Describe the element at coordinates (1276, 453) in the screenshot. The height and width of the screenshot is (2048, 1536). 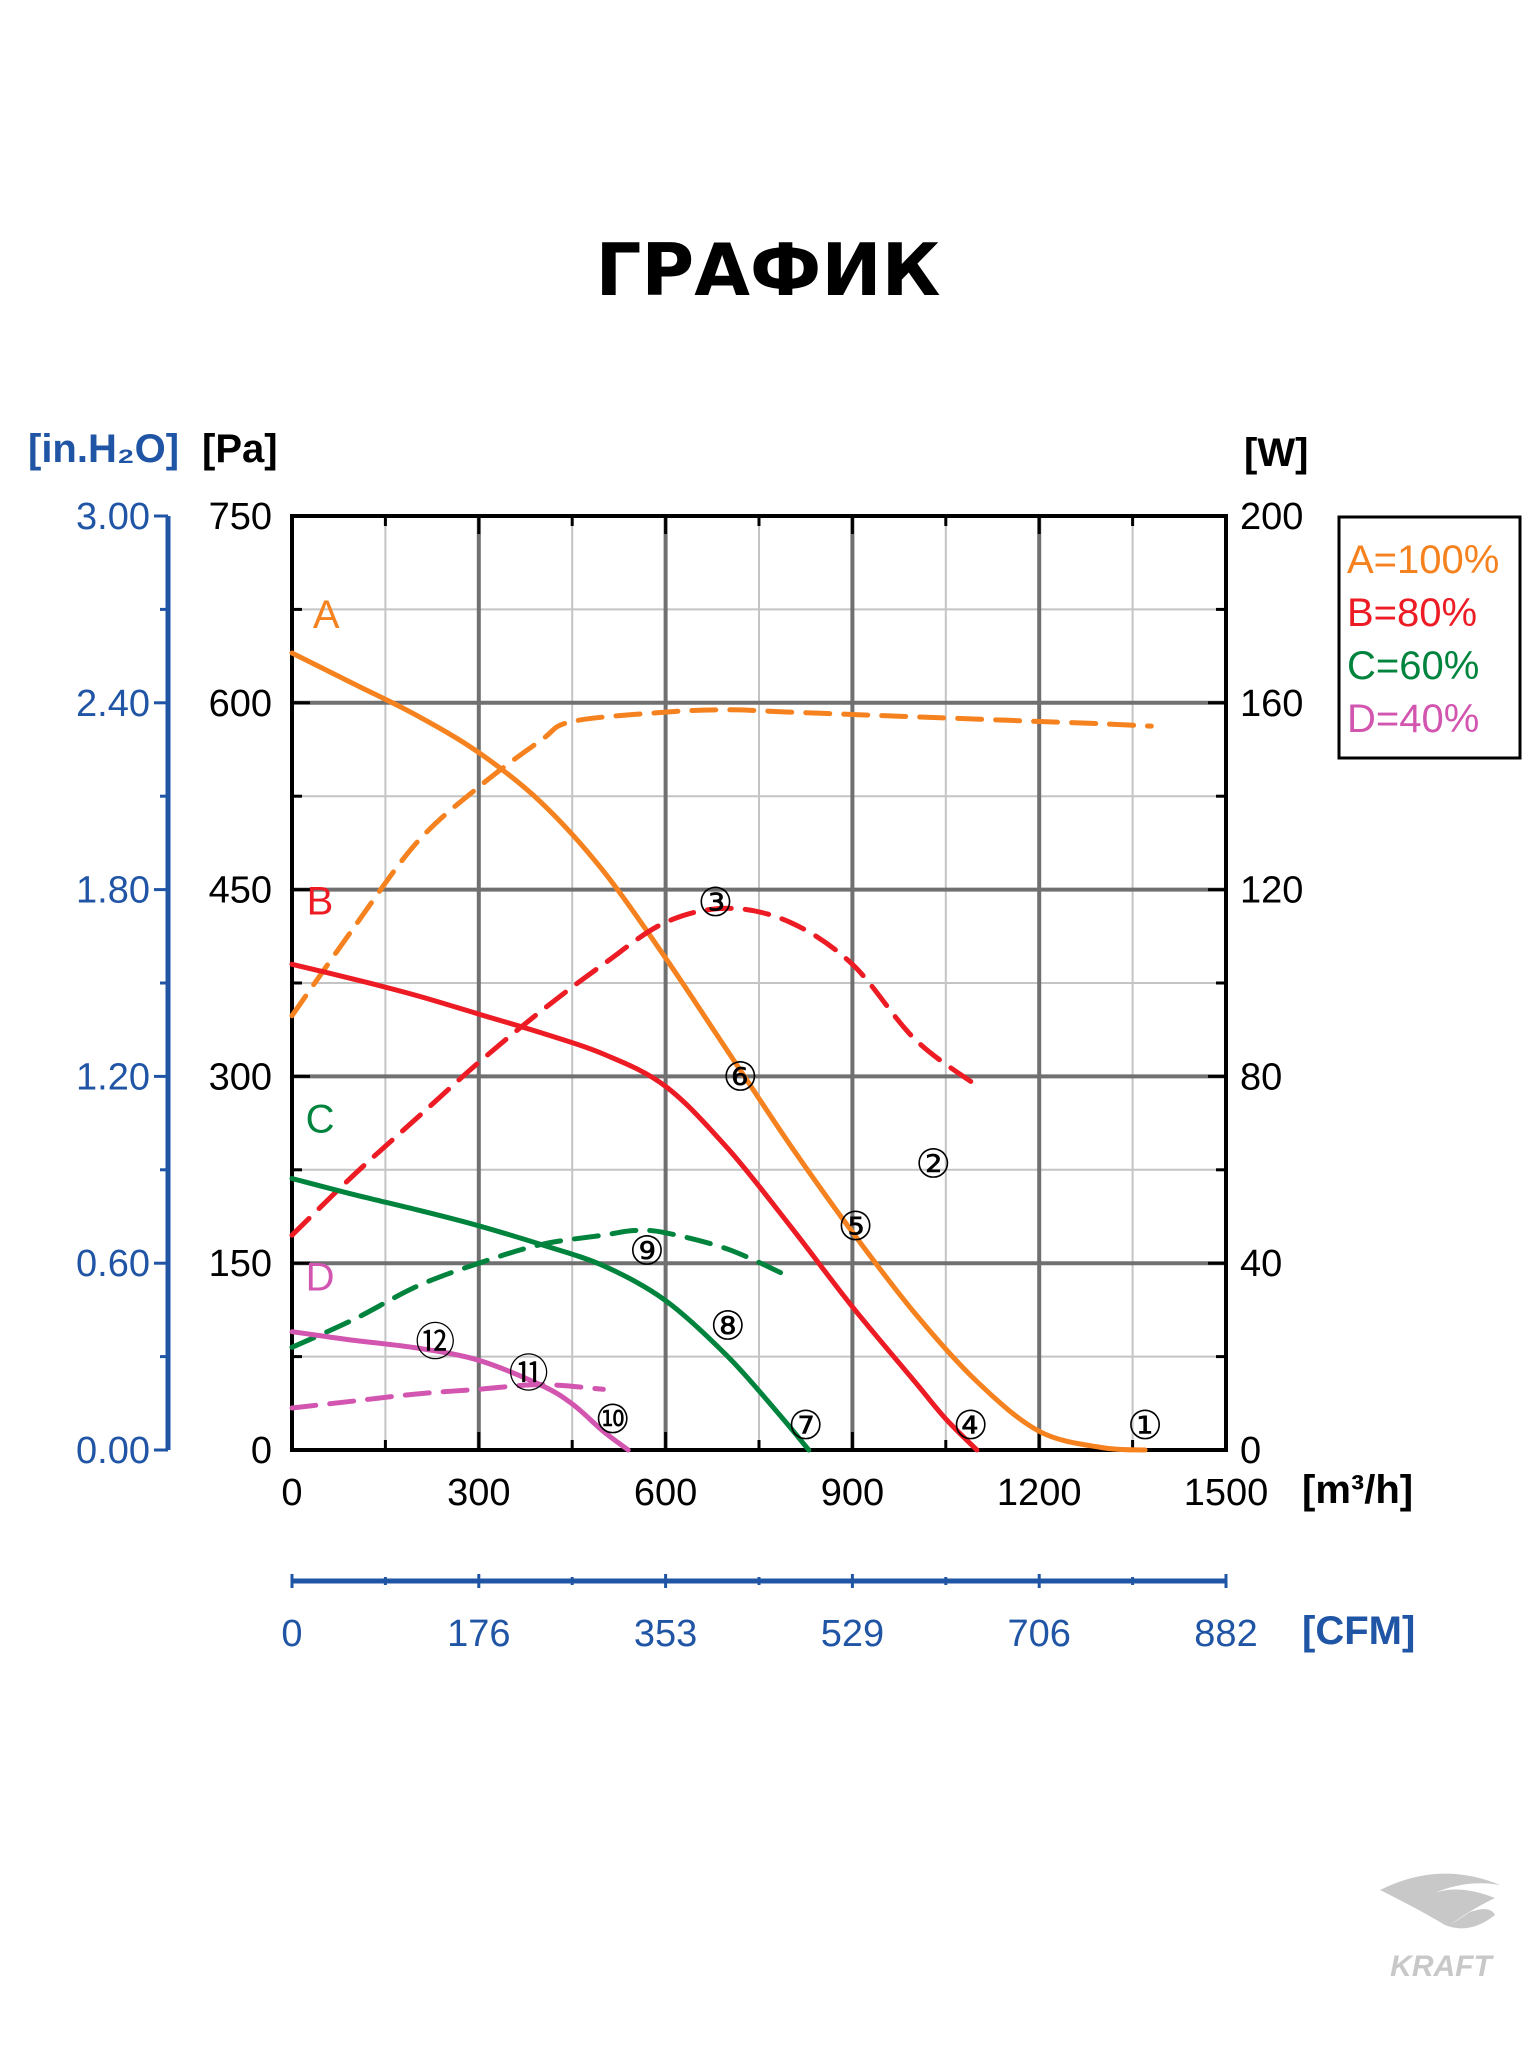
I see `y2-axis-label: [W]` at that location.